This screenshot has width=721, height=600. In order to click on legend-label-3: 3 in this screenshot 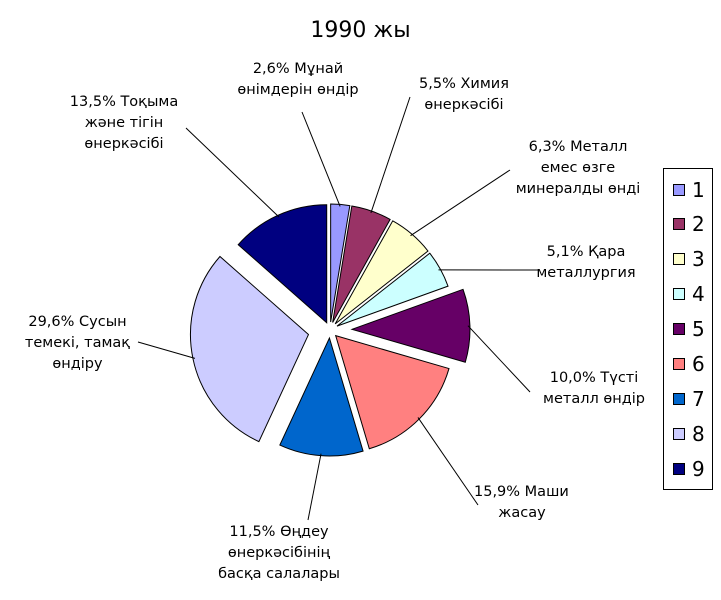, I will do `click(698, 259)`.